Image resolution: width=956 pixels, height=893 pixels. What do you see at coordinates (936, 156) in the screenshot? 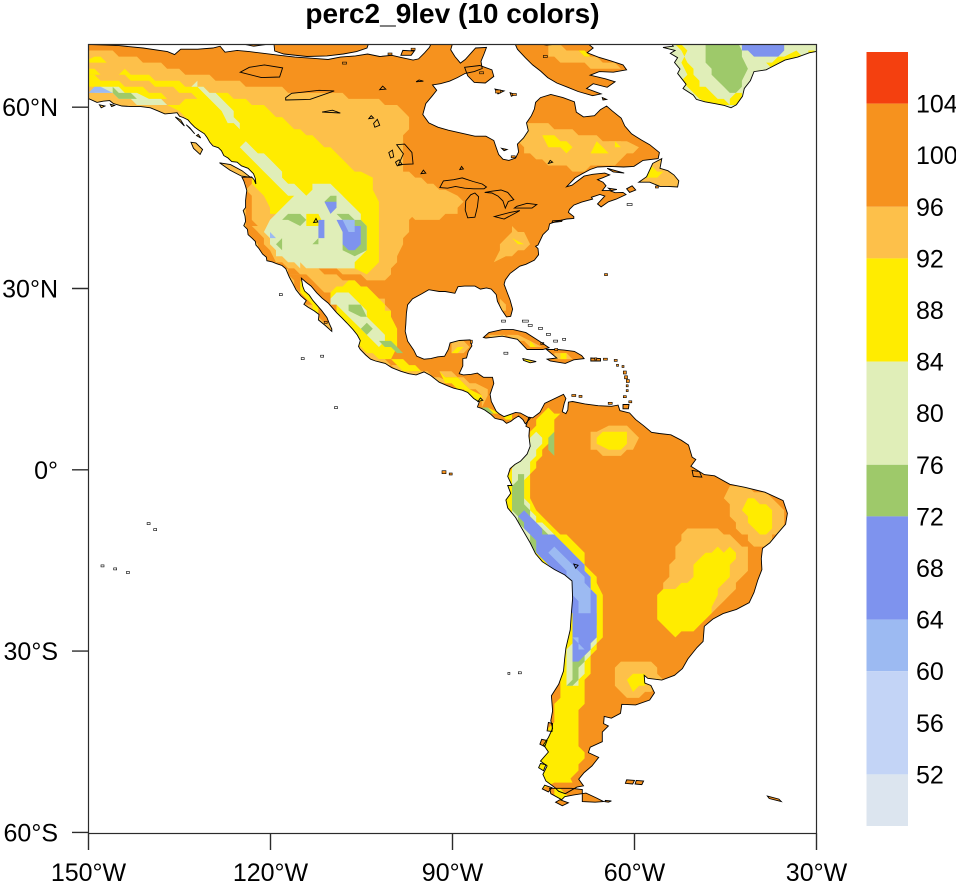
I see `svg-text: 100` at bounding box center [936, 156].